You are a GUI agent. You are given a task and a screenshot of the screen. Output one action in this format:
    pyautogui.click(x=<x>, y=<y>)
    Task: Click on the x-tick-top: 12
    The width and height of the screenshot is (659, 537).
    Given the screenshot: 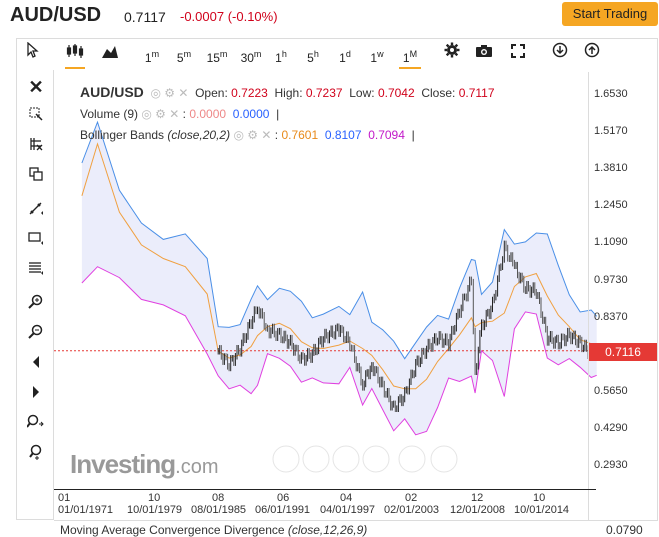 What is the action you would take?
    pyautogui.click(x=477, y=498)
    